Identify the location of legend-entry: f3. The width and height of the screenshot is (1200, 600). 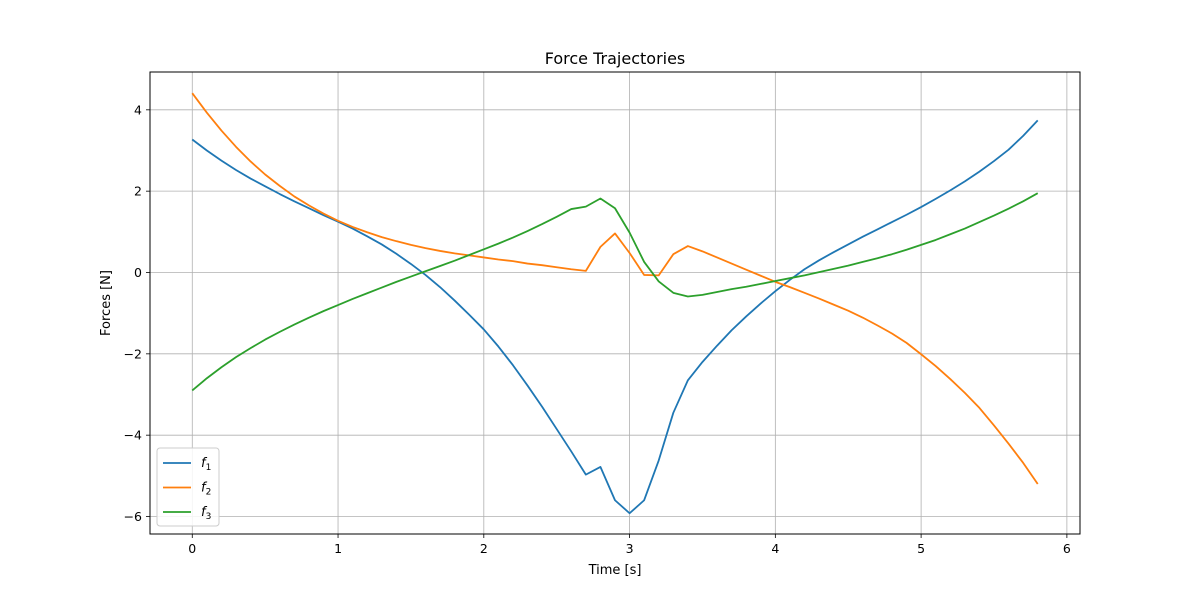
(206, 513).